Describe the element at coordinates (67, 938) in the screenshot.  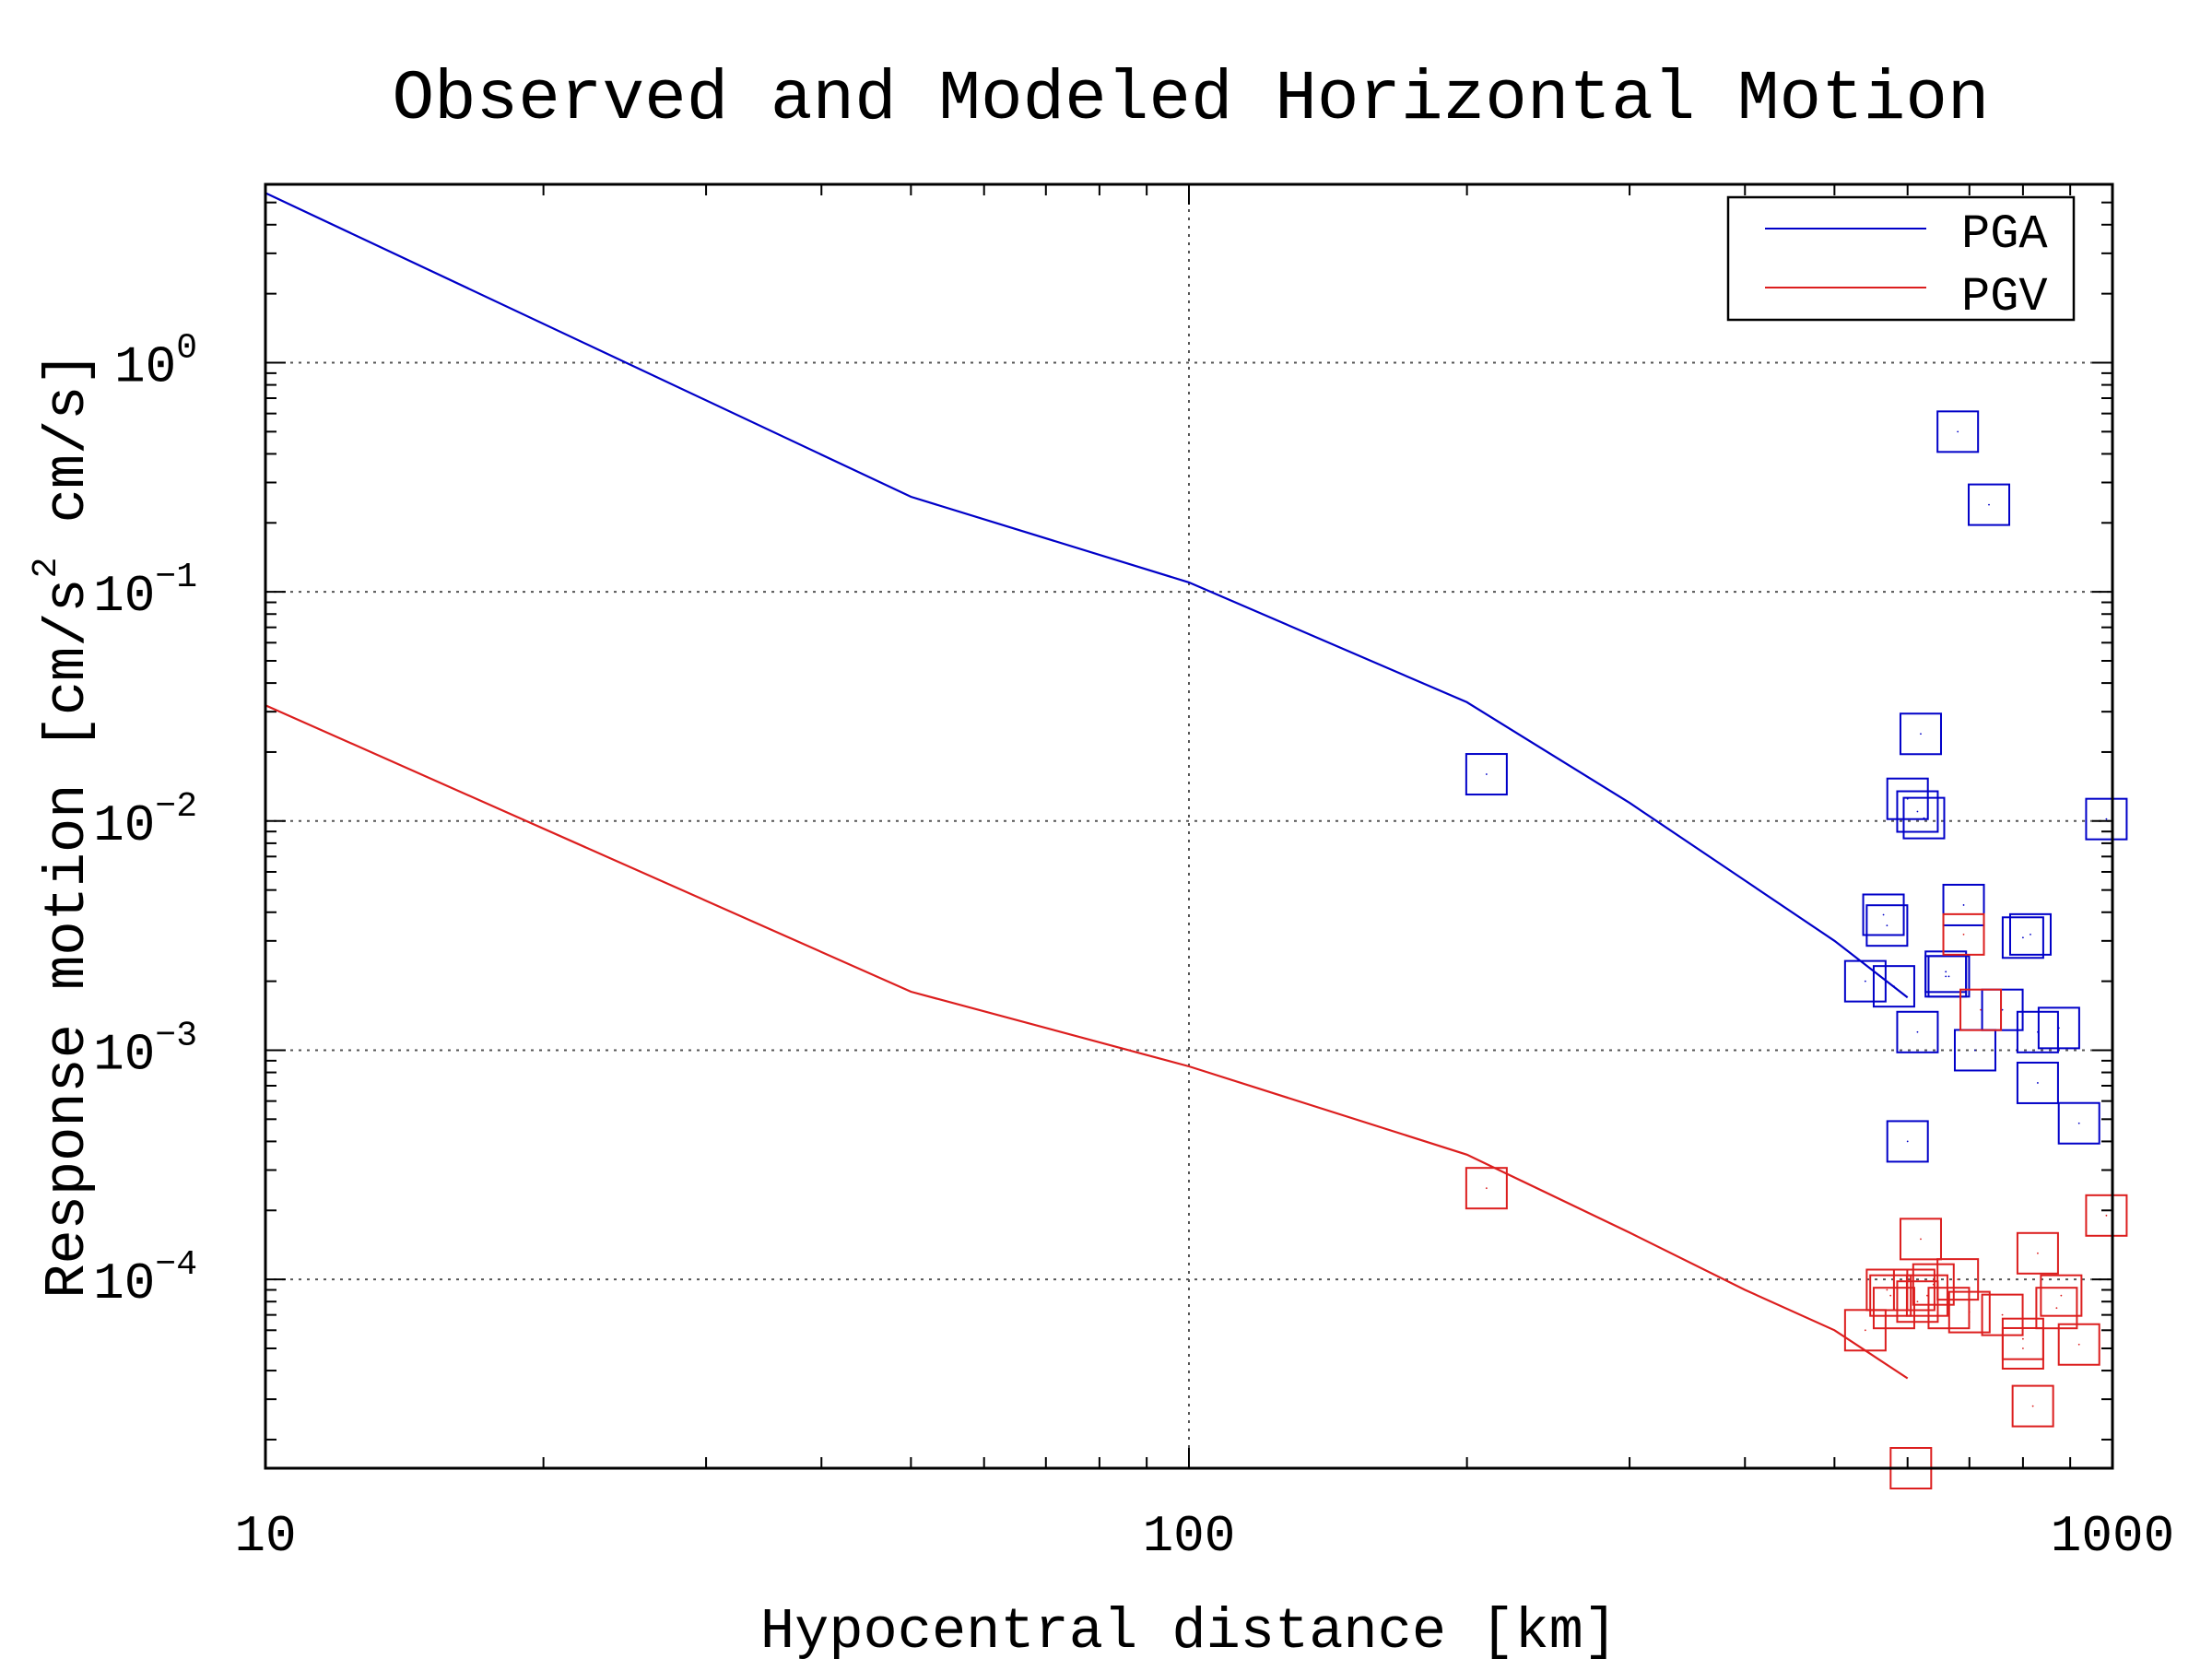
I see `y-axis-label-main: Response motion [cm/s` at that location.